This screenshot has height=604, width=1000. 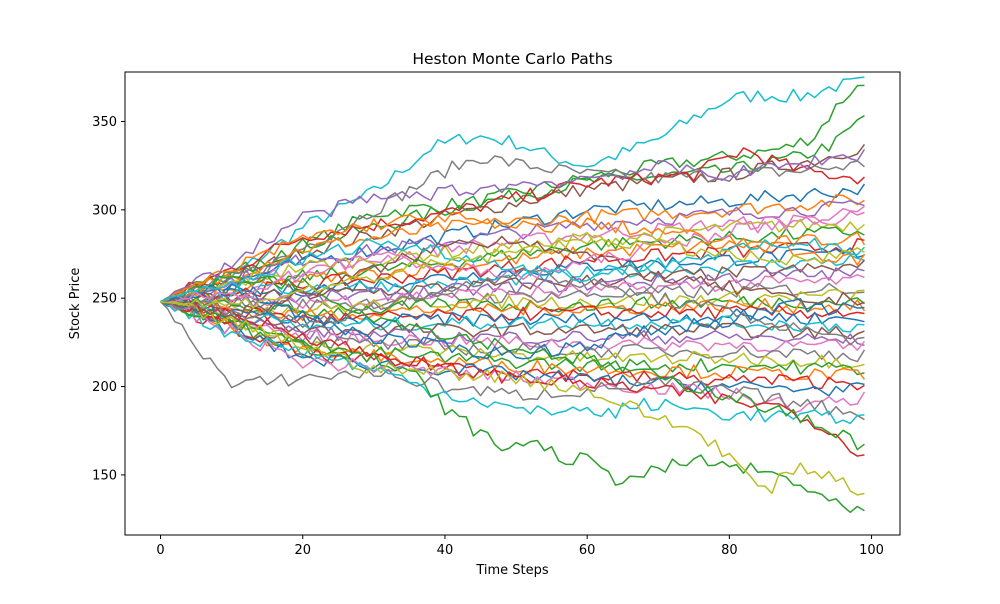 What do you see at coordinates (104, 299) in the screenshot?
I see `y-tick-label: 250` at bounding box center [104, 299].